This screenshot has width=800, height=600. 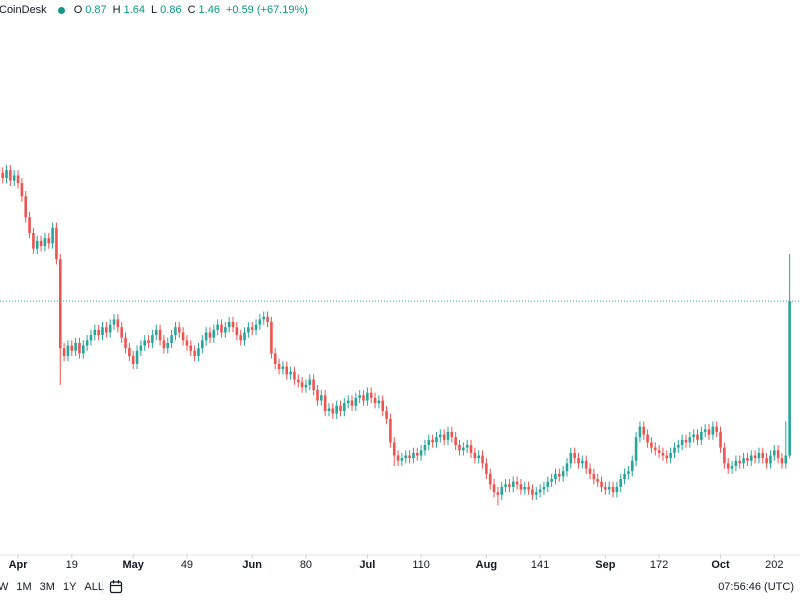 I want to click on x-tick-label: Aug, so click(x=486, y=565).